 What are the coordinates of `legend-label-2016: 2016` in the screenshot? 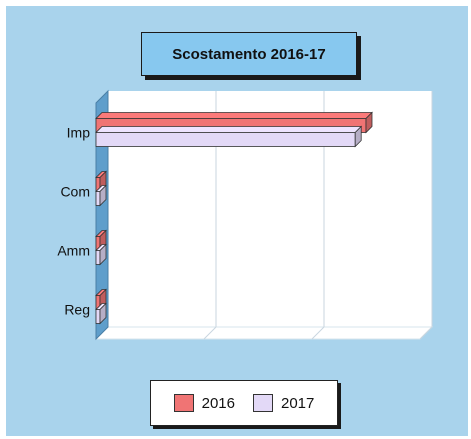 It's located at (218, 403).